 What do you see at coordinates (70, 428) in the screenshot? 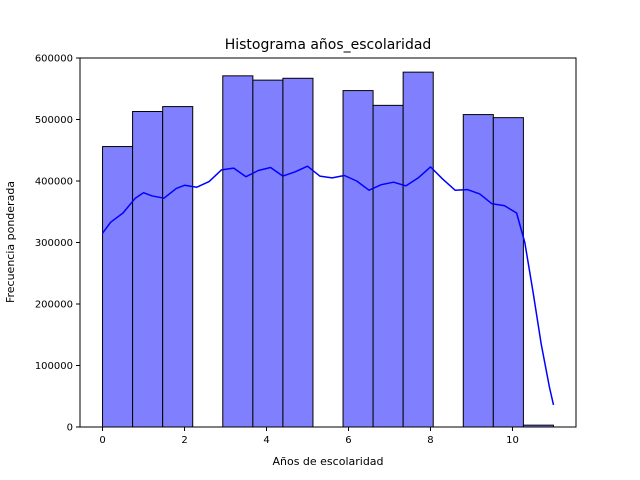
I see `y-tick-label: 0` at bounding box center [70, 428].